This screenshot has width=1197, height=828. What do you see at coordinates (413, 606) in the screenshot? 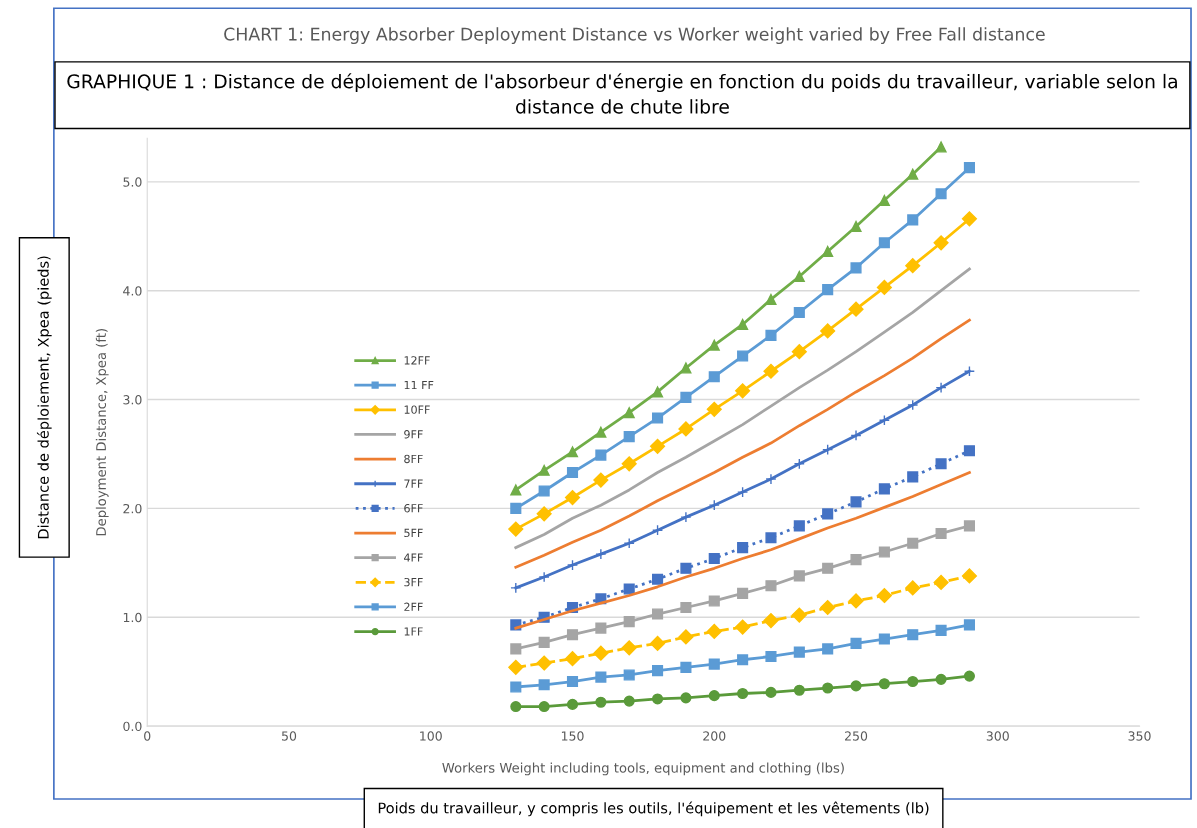
I see `legend-label: 2FF` at bounding box center [413, 606].